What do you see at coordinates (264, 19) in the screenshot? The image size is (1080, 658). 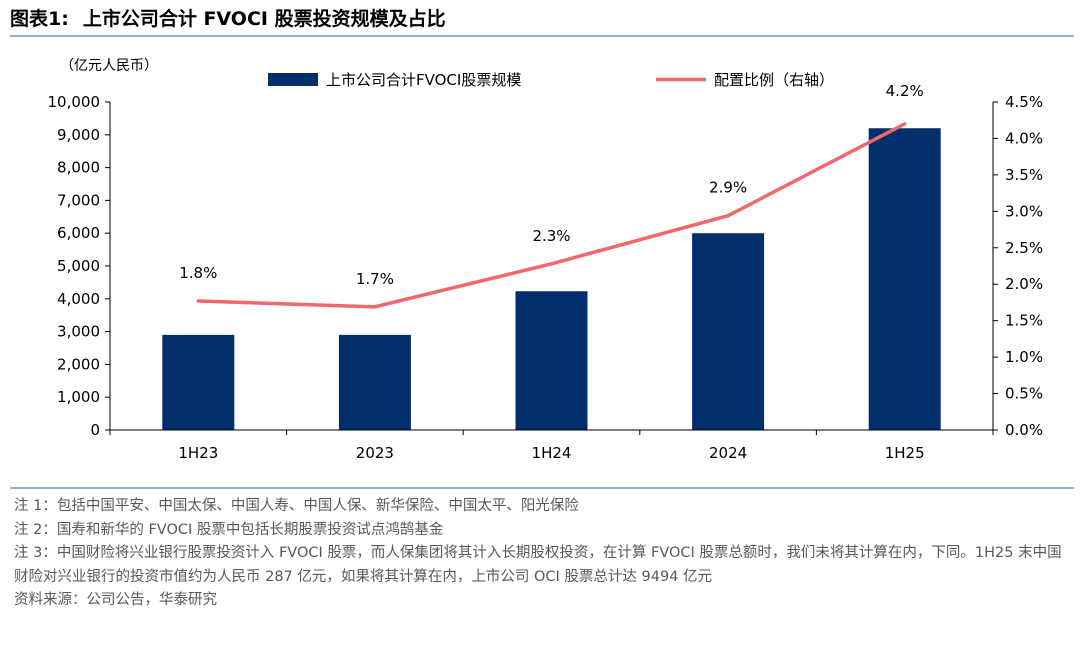 I see `figure-title-text: 上市公司合计 FVOCI 股票投资规模及占比` at bounding box center [264, 19].